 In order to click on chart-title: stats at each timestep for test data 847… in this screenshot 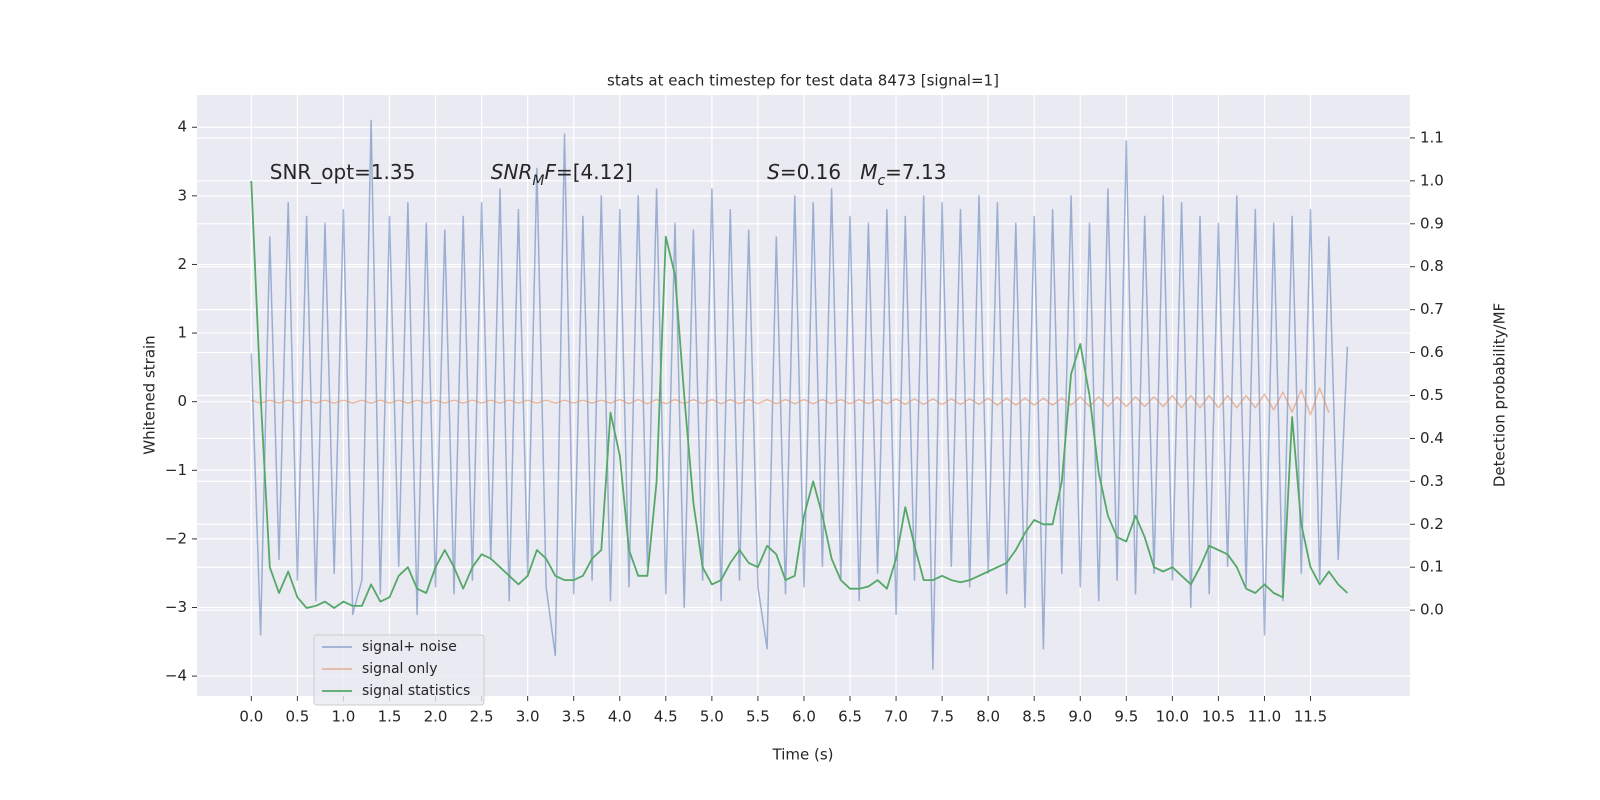, I will do `click(803, 81)`.